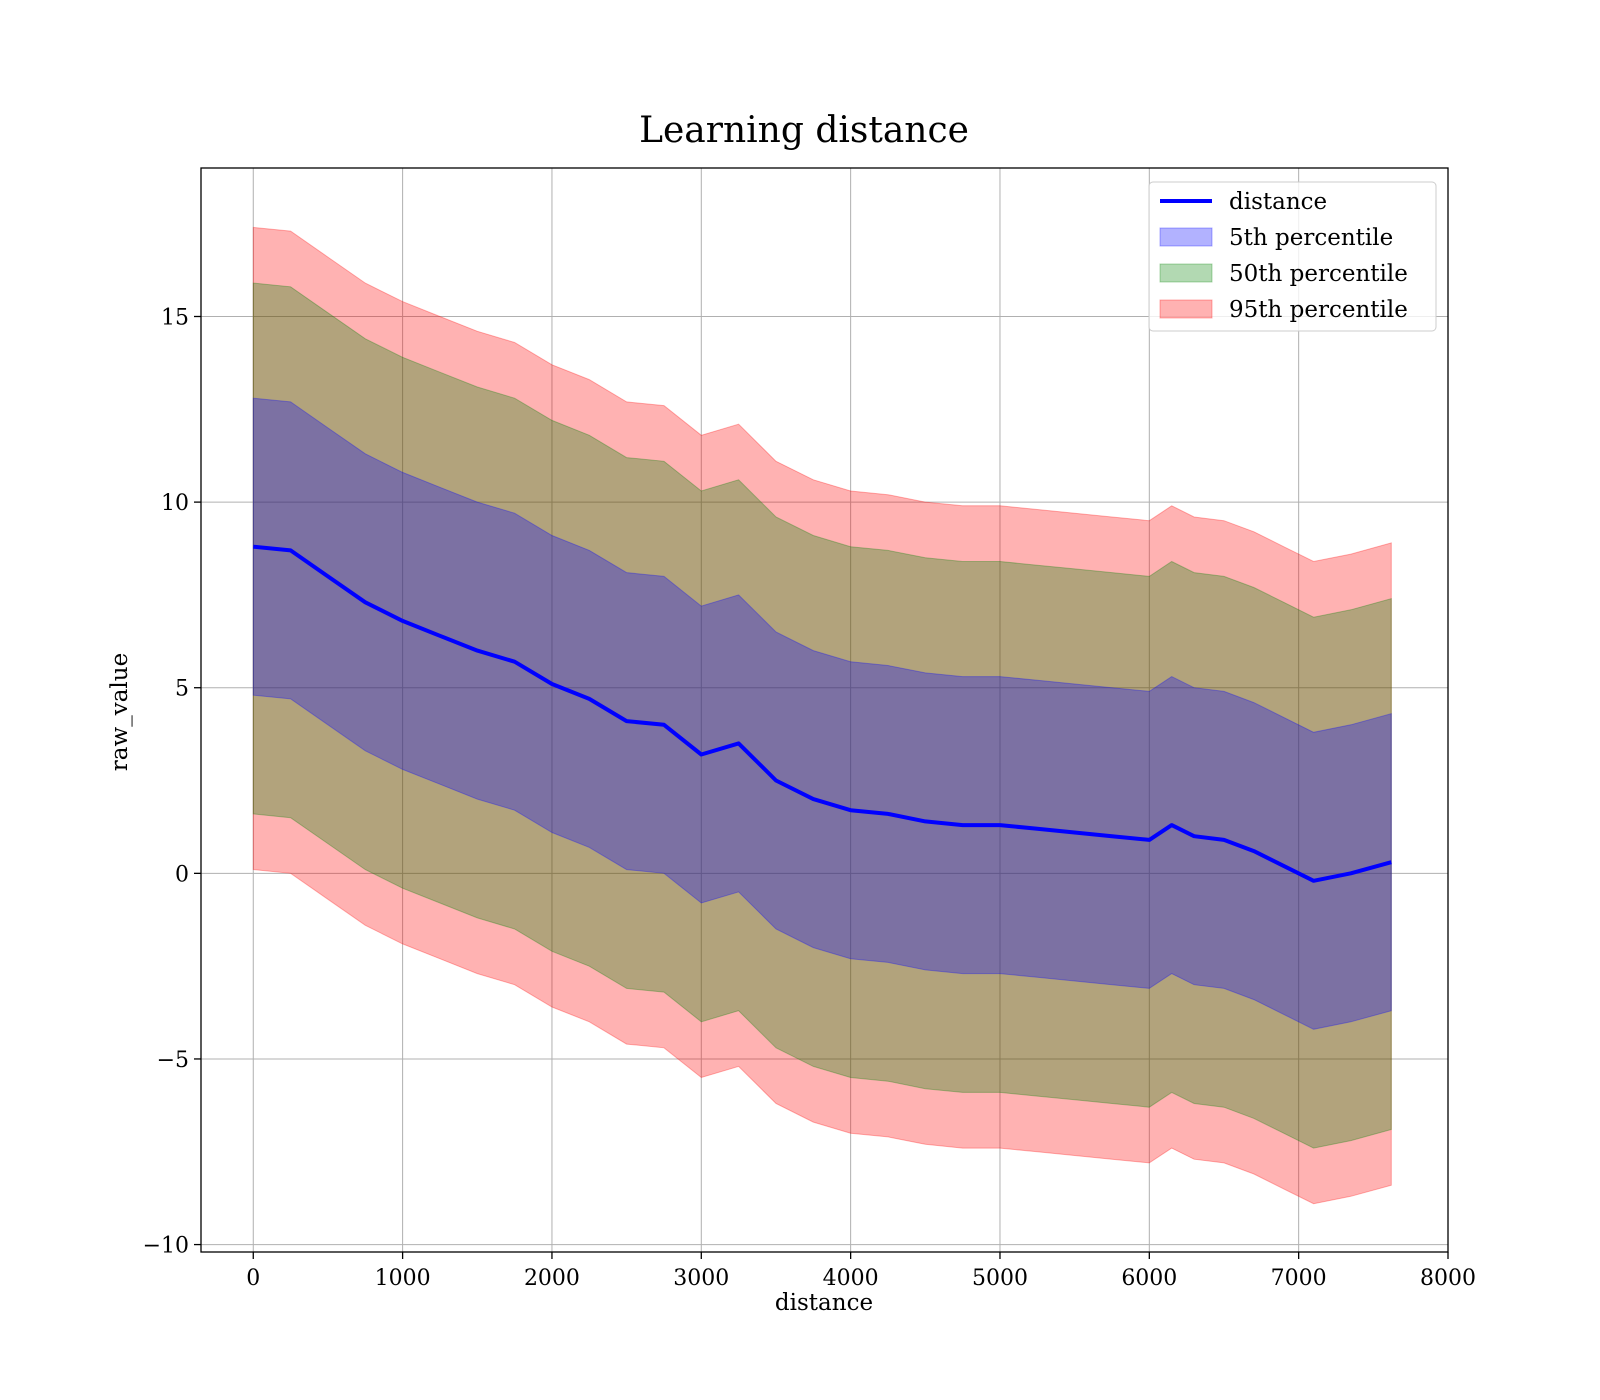 This screenshot has width=1600, height=1400. Describe the element at coordinates (1318, 274) in the screenshot. I see `legend-label-50th-percentile: 50th percentile` at that location.